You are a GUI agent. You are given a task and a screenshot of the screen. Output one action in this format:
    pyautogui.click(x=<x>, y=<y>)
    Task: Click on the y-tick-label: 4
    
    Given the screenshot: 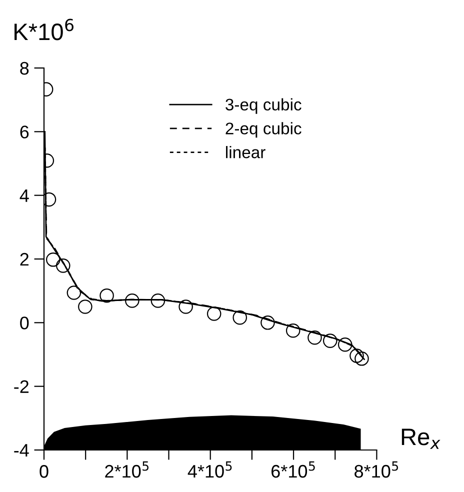 What is the action you would take?
    pyautogui.click(x=24, y=195)
    